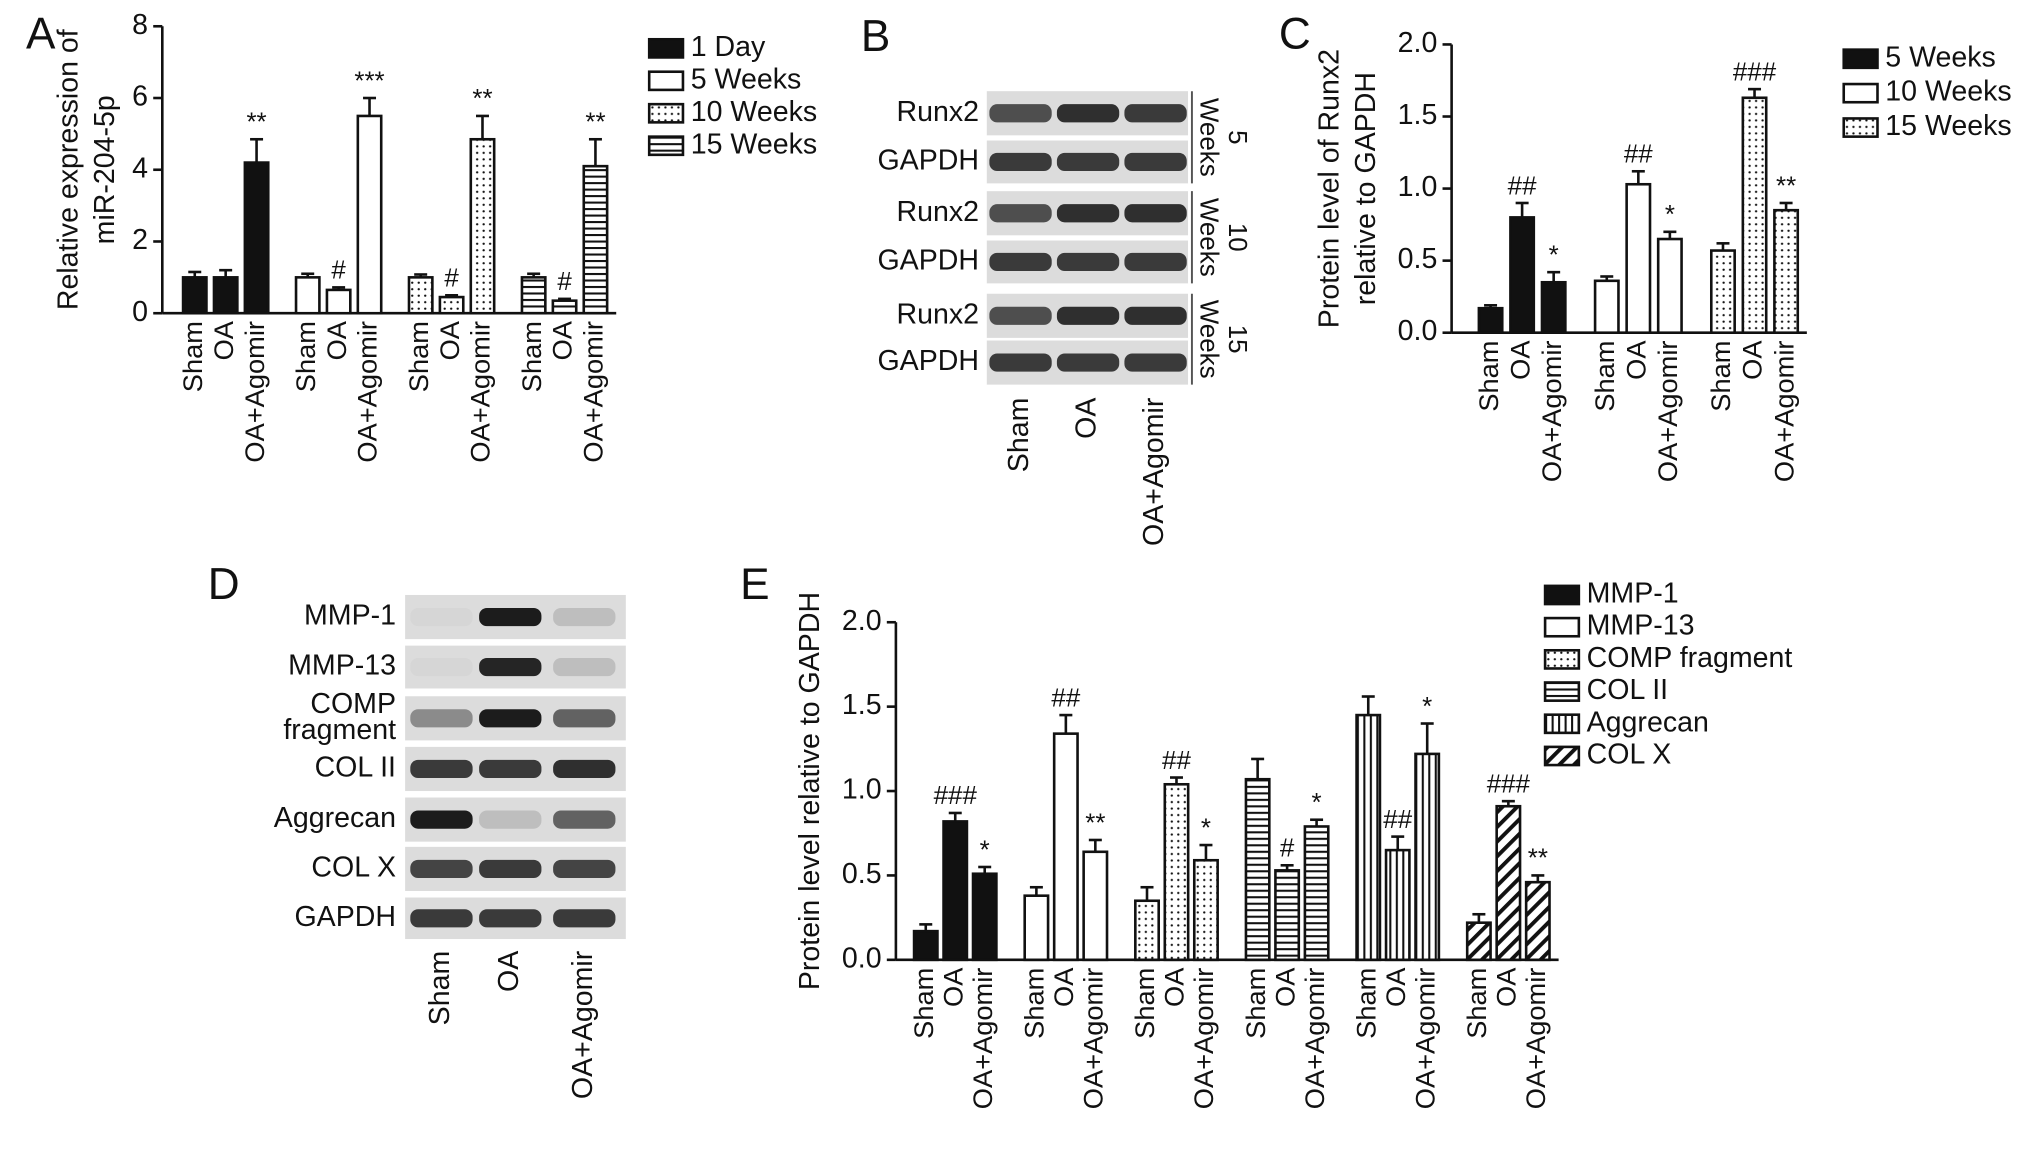  What do you see at coordinates (1627, 690) in the screenshot?
I see `legend-label: COL II` at bounding box center [1627, 690].